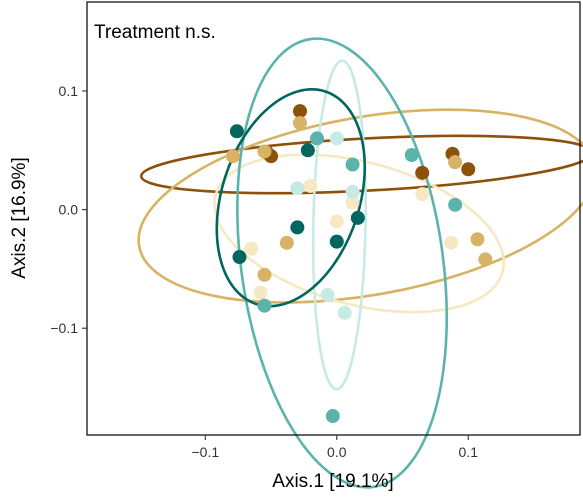 This screenshot has width=583, height=497. What do you see at coordinates (155, 32) in the screenshot?
I see `significance-annotation: Treatment n.s.` at bounding box center [155, 32].